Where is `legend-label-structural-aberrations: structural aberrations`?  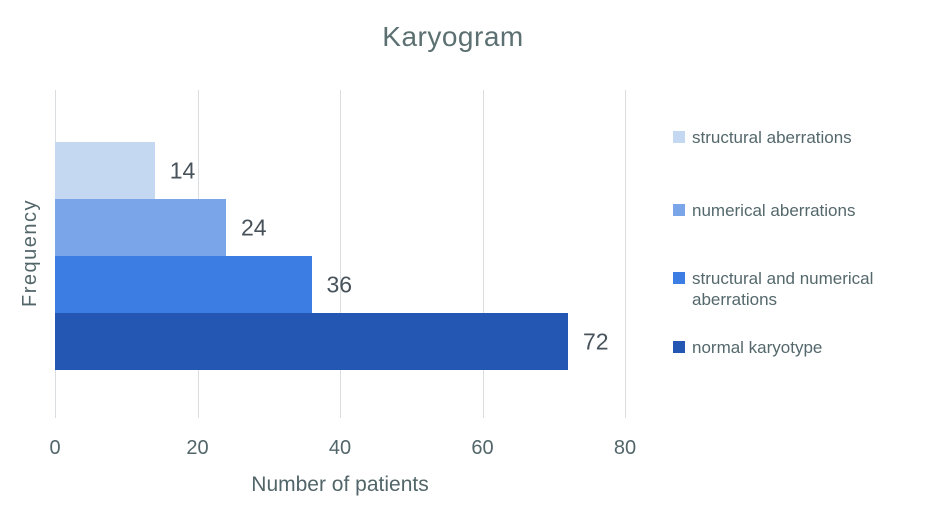
legend-label-structural-aberrations: structural aberrations is located at coordinates (772, 137).